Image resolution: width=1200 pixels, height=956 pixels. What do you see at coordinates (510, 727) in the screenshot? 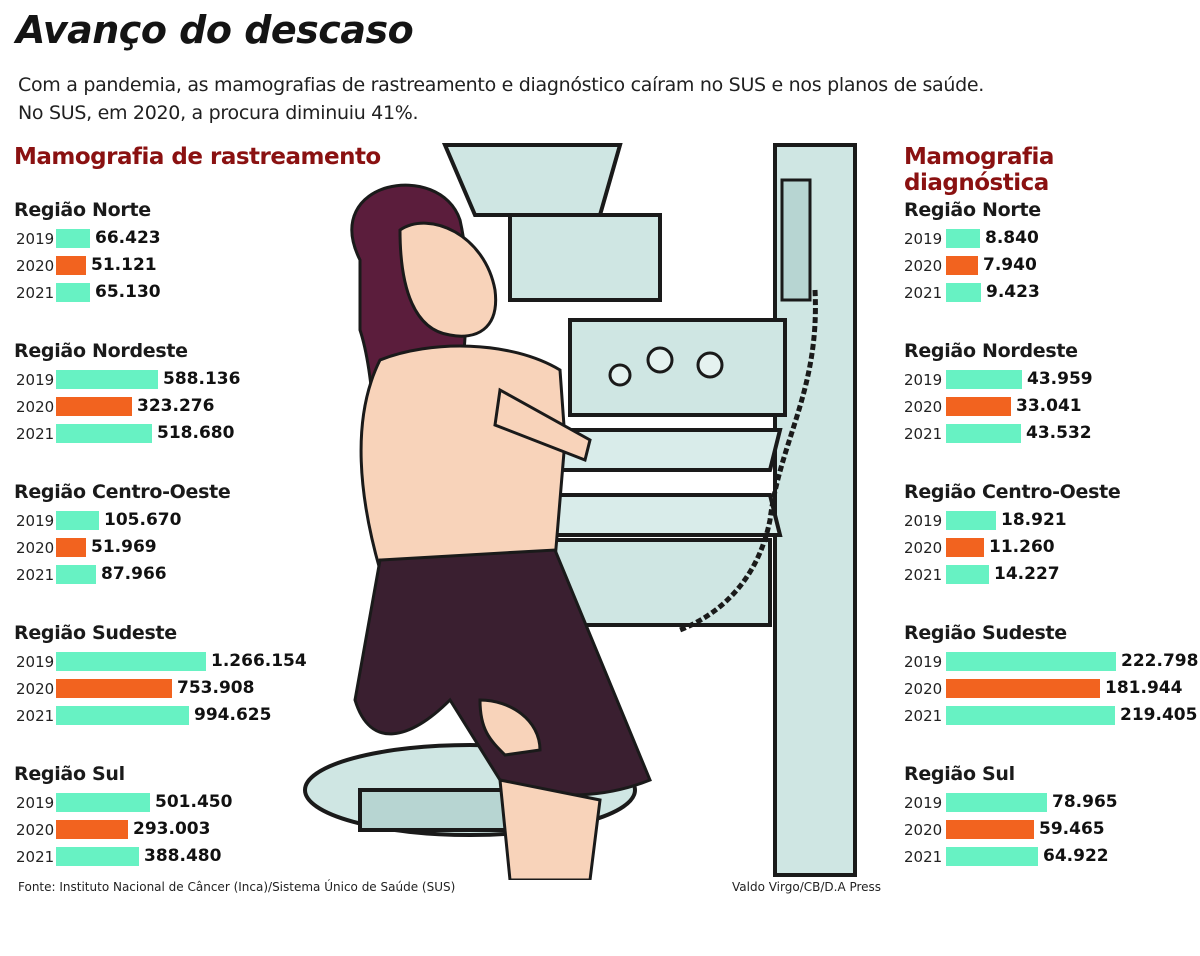
I see `hand` at bounding box center [510, 727].